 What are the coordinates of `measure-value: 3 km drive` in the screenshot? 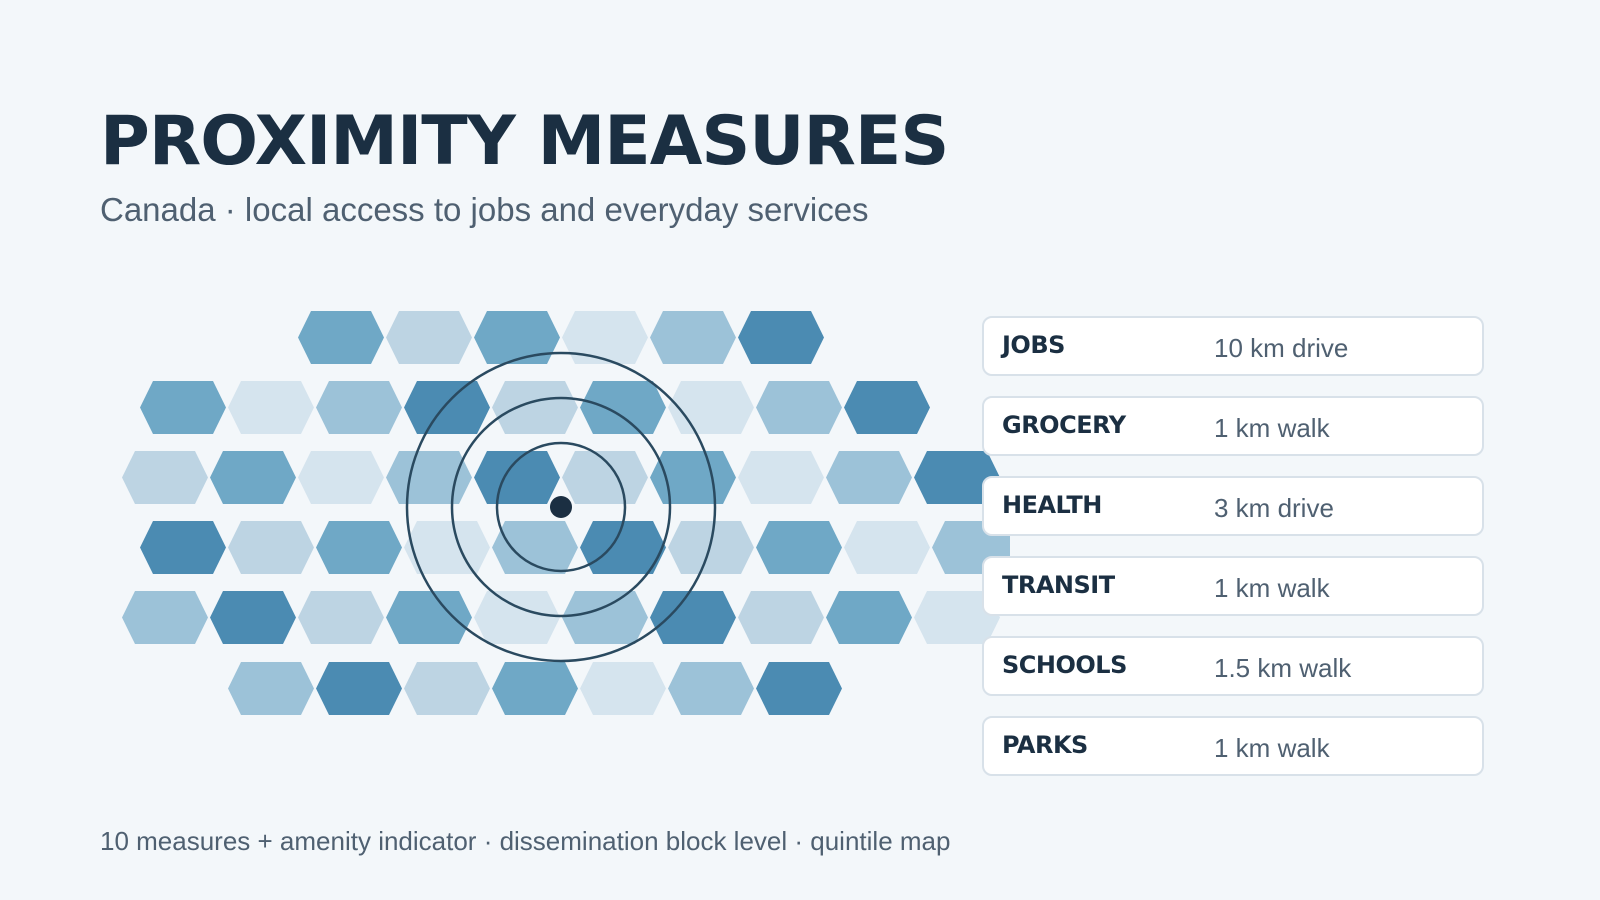 It's located at (1274, 508).